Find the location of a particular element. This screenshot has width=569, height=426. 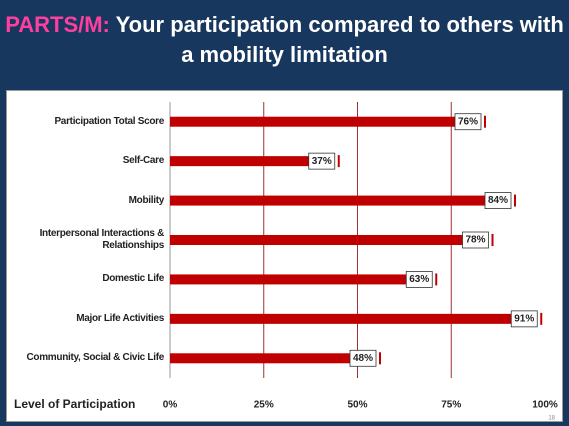

x-axis-label: Level of Participation is located at coordinates (74, 404).